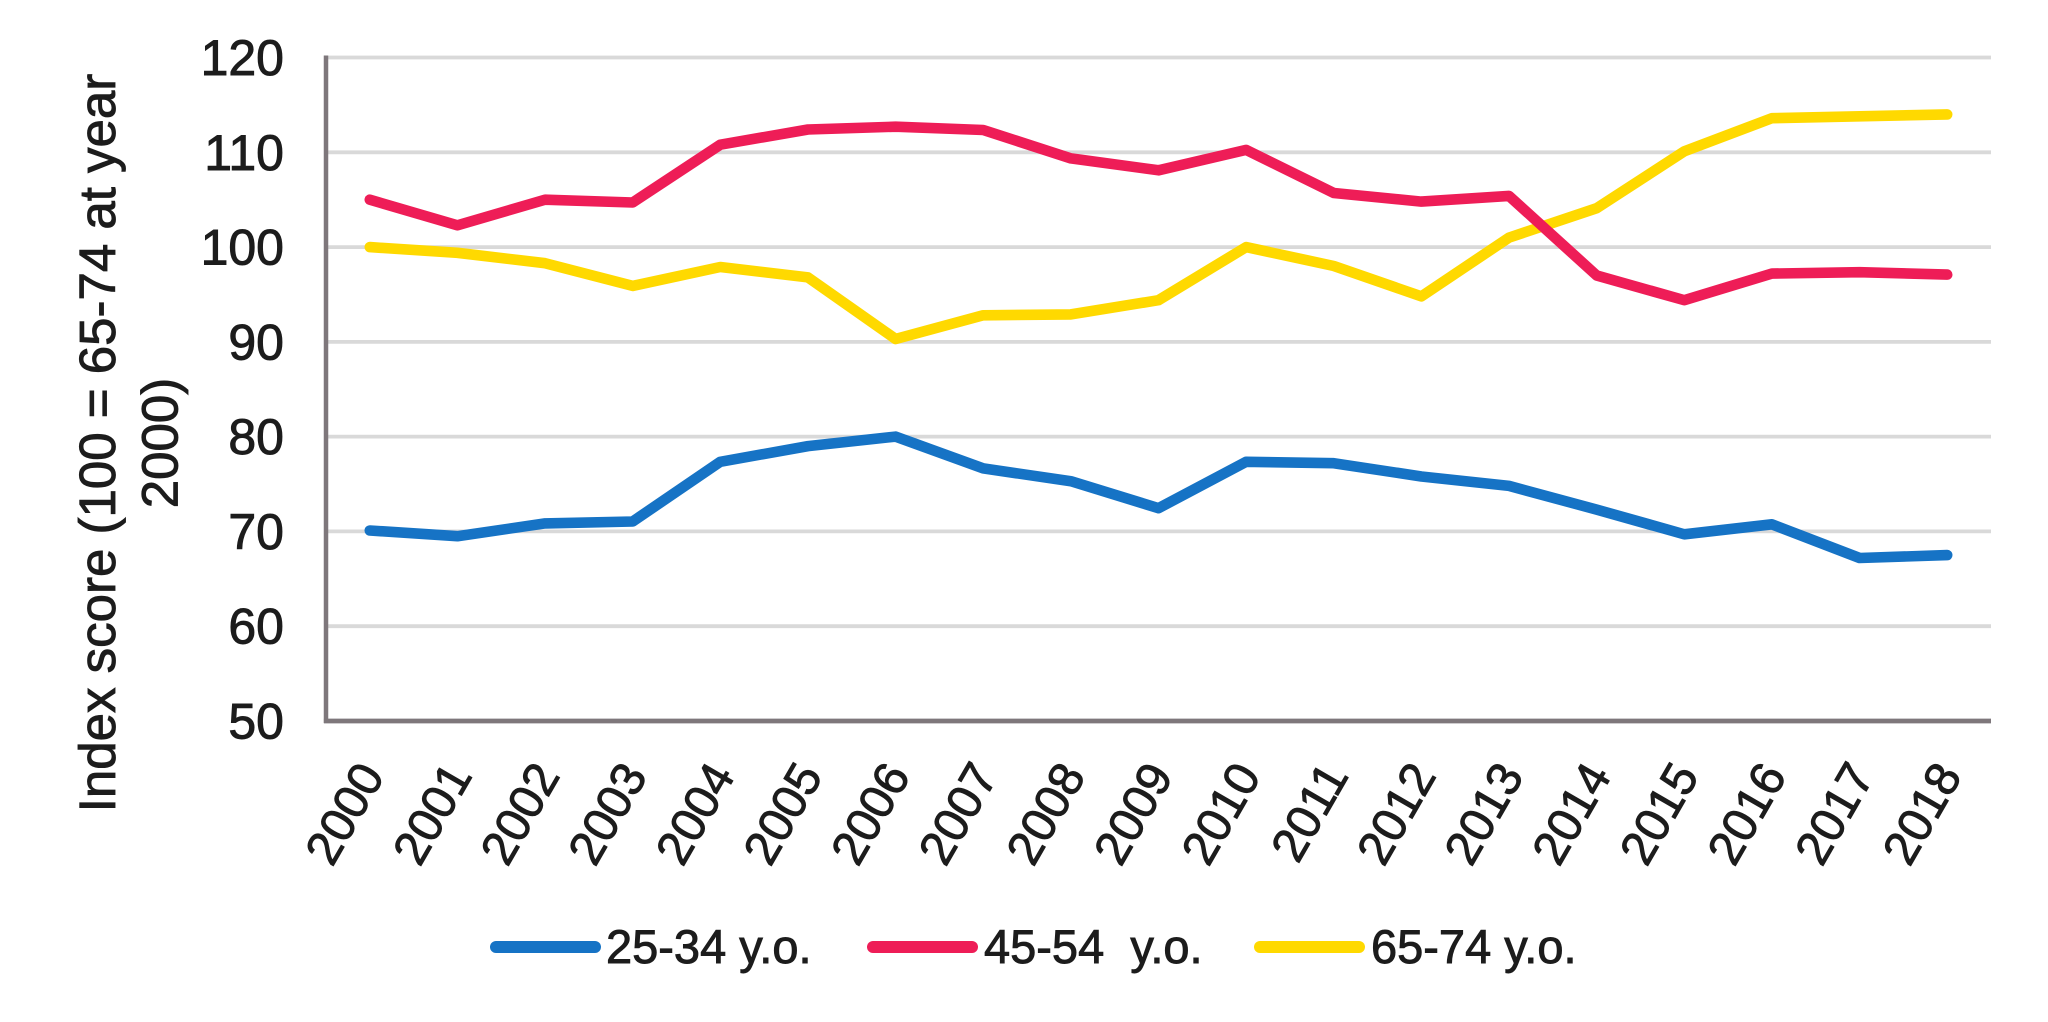 This screenshot has height=1022, width=2048. Describe the element at coordinates (244, 153) in the screenshot. I see `svg-text: 110` at that location.